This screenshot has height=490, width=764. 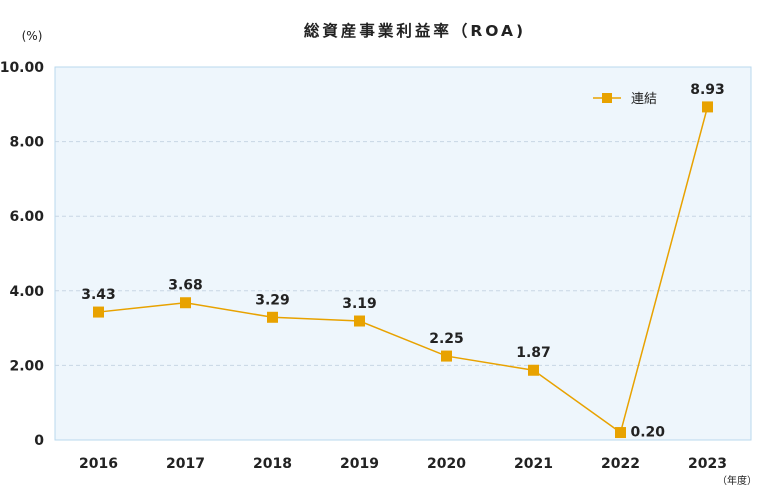 What do you see at coordinates (707, 90) in the screenshot?
I see `data-label: 8.93` at bounding box center [707, 90].